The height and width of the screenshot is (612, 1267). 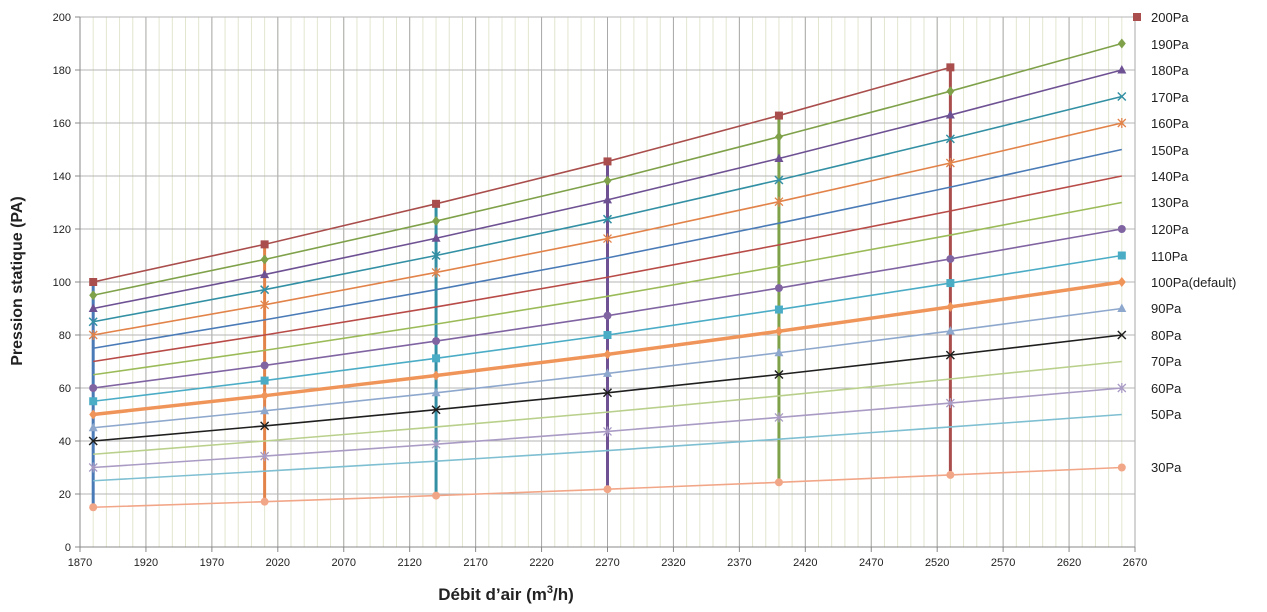 I want to click on y-tick-label: 0, so click(x=68, y=548).